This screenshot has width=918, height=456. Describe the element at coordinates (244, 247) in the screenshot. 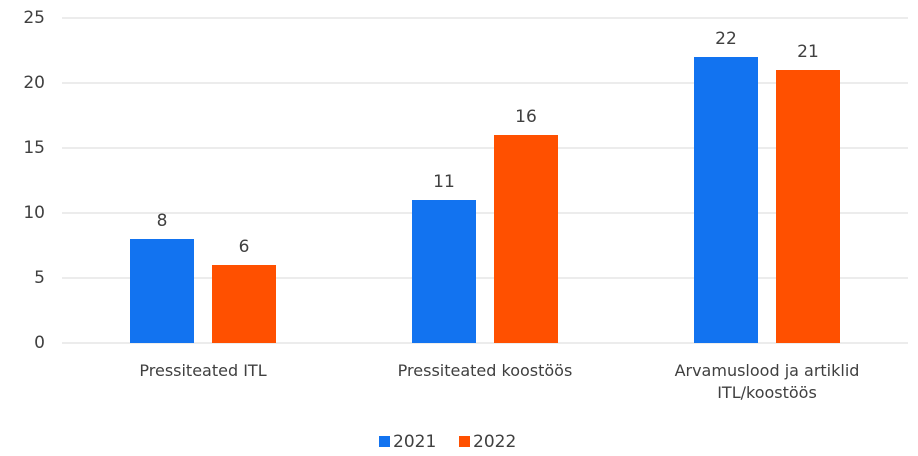

I see `data-label: 6` at that location.